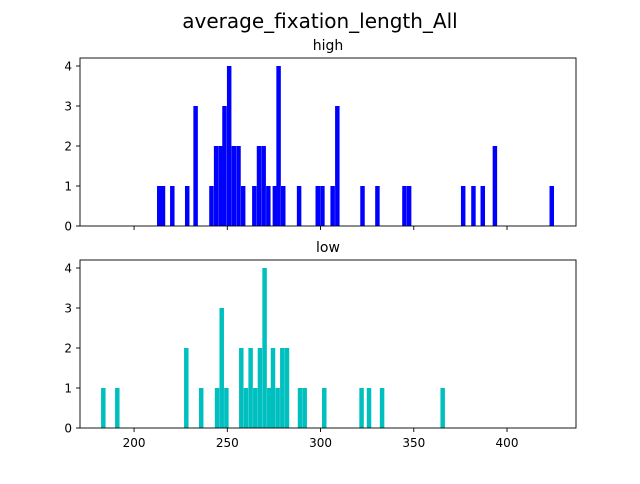 This screenshot has width=640, height=484. I want to click on ytick-label-low-2: 2, so click(68, 349).